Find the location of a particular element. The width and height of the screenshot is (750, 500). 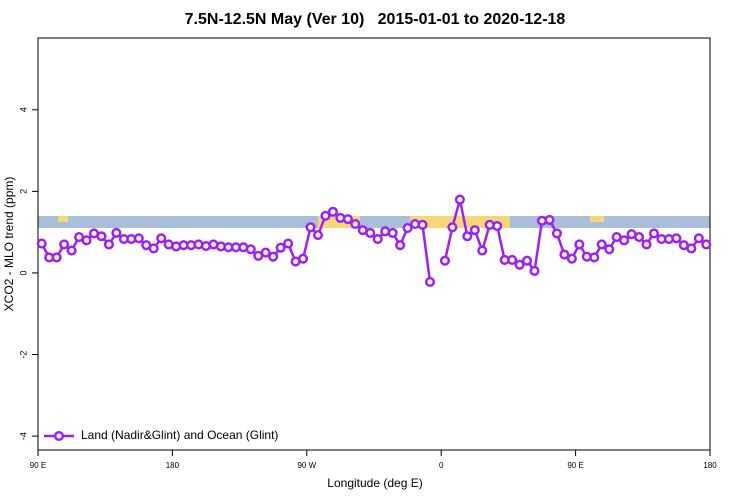

y-tick-label: 2 is located at coordinates (23, 191).